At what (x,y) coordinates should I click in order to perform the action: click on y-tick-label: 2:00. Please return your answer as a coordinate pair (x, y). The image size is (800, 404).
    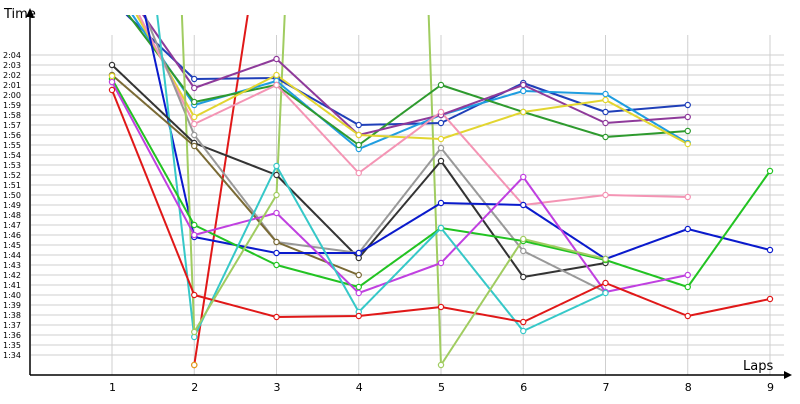
    Looking at the image, I should click on (12, 95).